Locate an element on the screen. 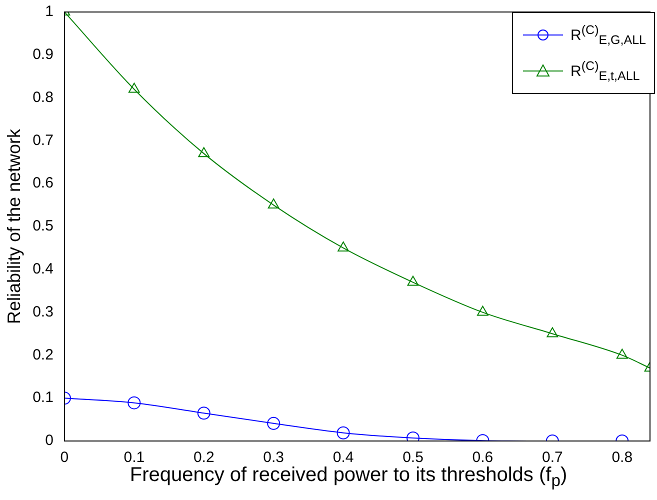  x-tick-label: 0.7 is located at coordinates (552, 457).